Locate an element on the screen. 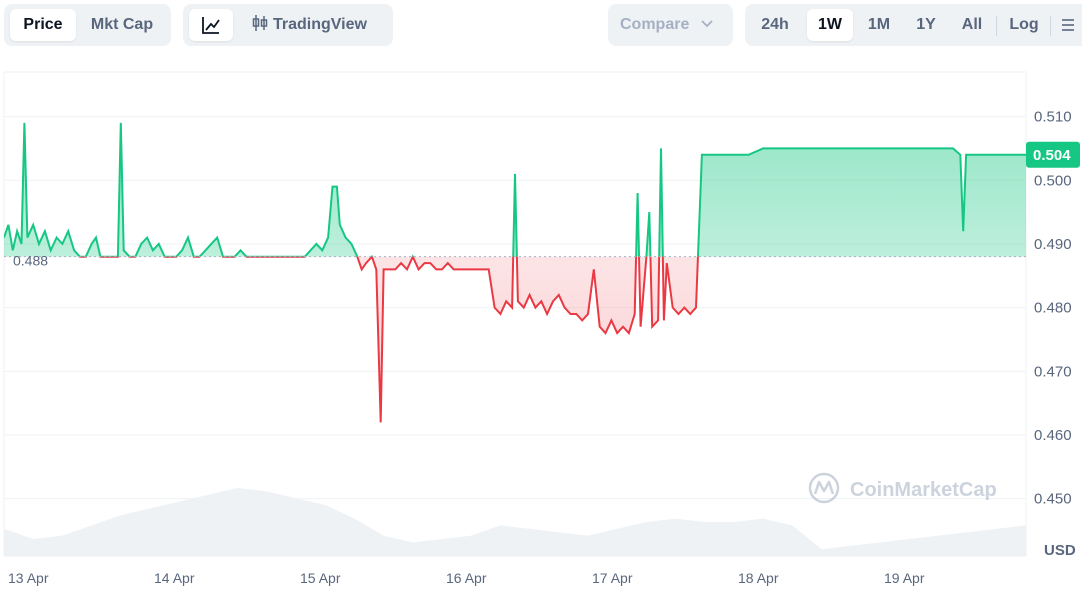  x-tick-label: 15 Apr is located at coordinates (320, 578).